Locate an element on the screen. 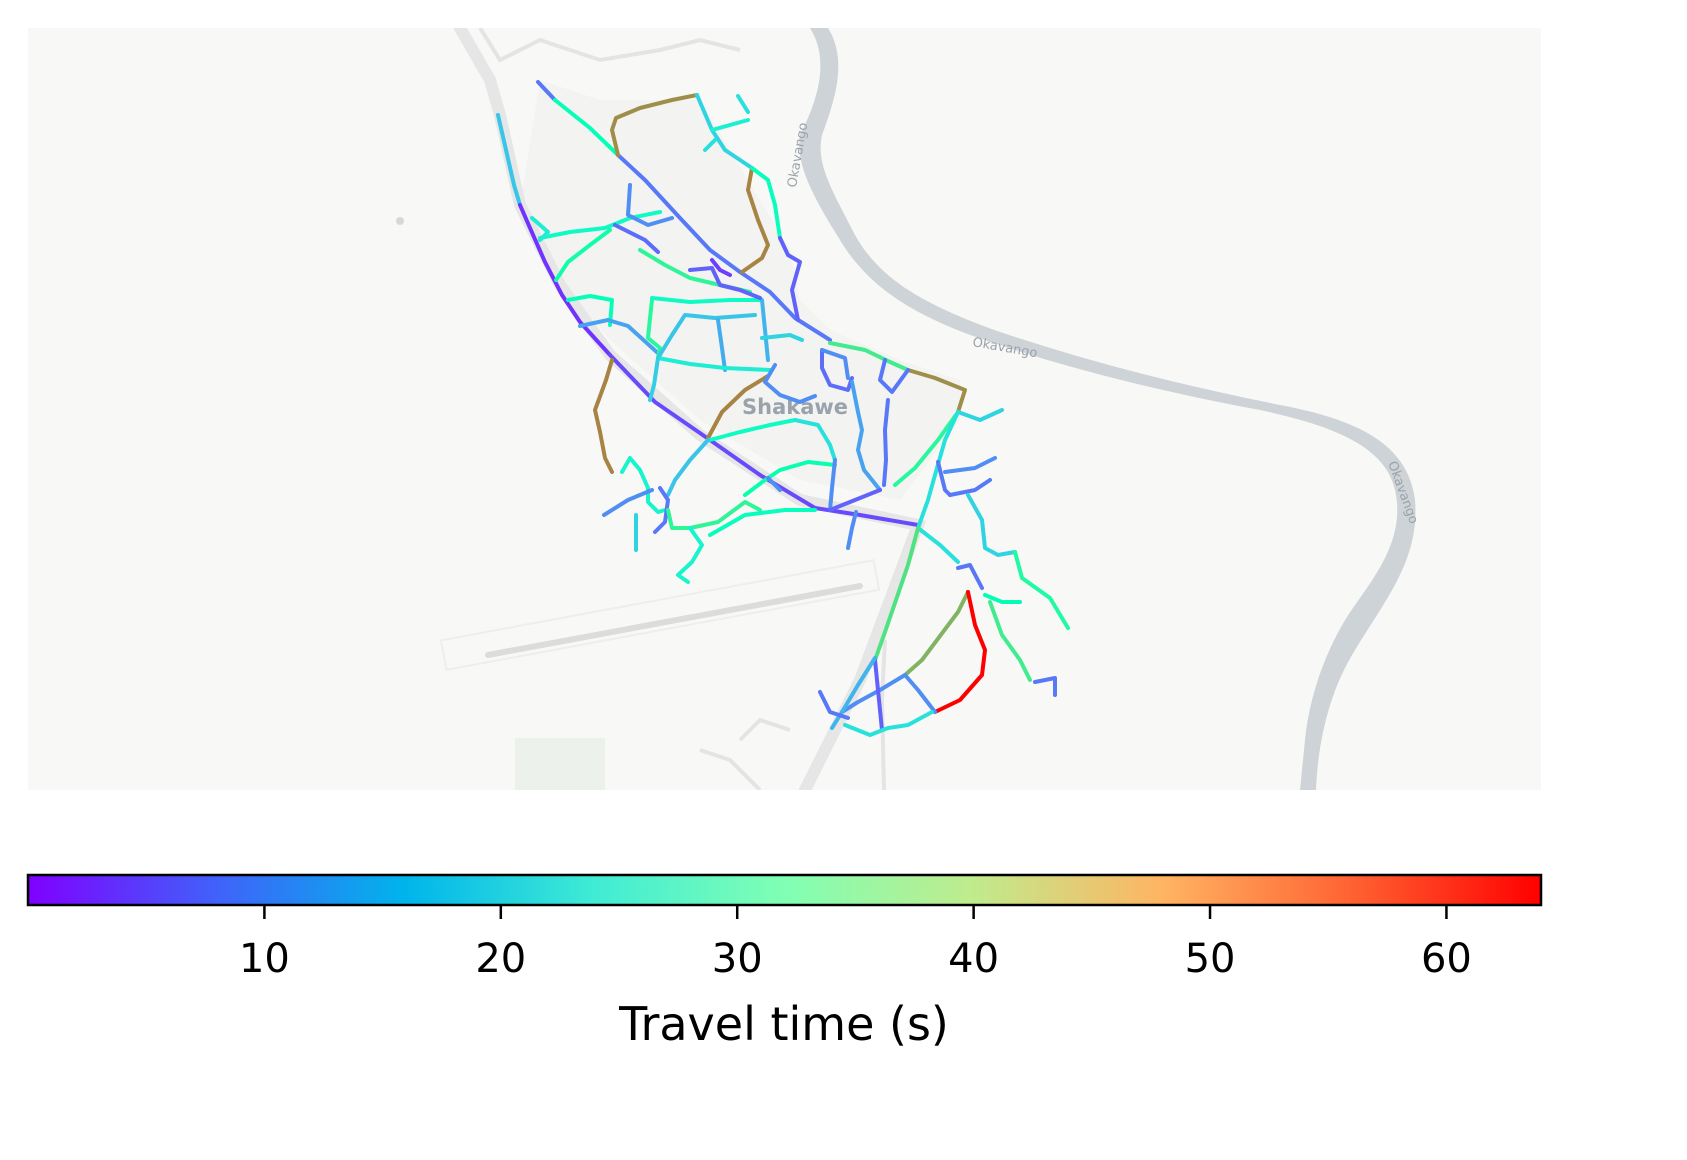 The image size is (1687, 1160). runway is located at coordinates (674, 620).